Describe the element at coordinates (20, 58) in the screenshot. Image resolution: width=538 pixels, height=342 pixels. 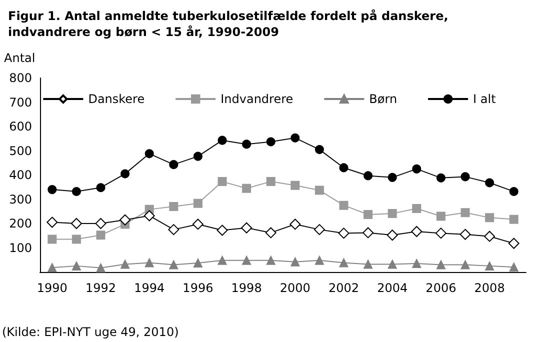
I see `y-axis-title: Antal` at that location.